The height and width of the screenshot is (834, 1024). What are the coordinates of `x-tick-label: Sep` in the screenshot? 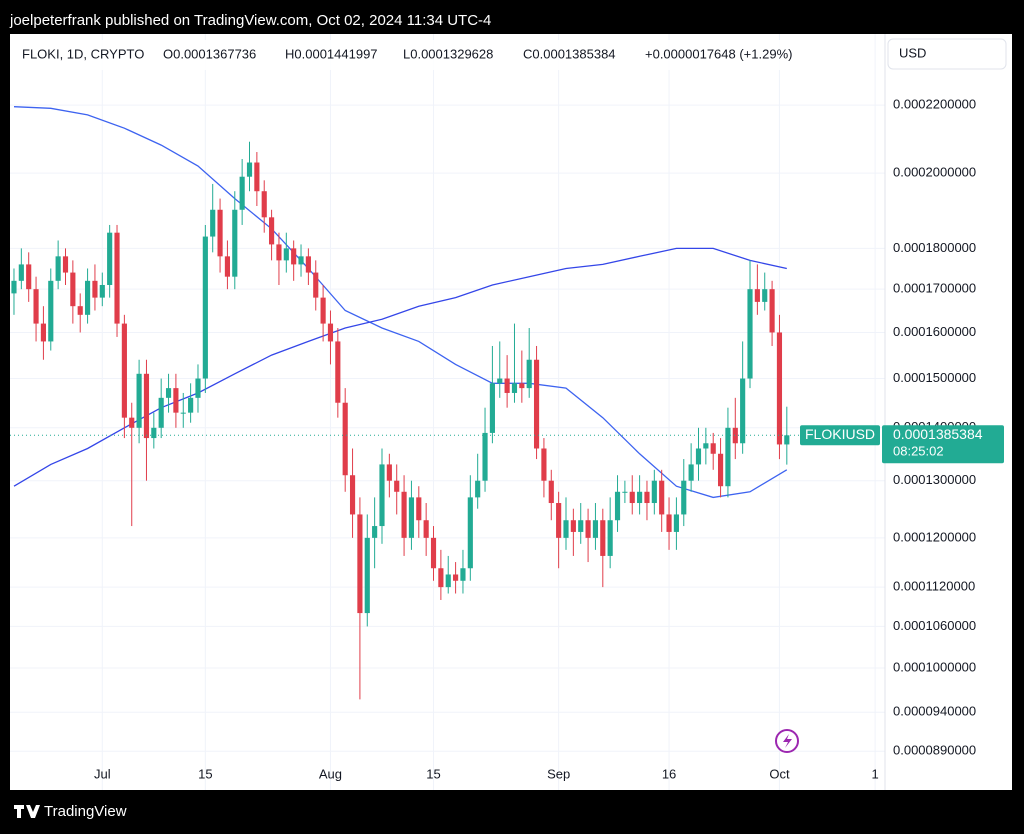 It's located at (558, 773).